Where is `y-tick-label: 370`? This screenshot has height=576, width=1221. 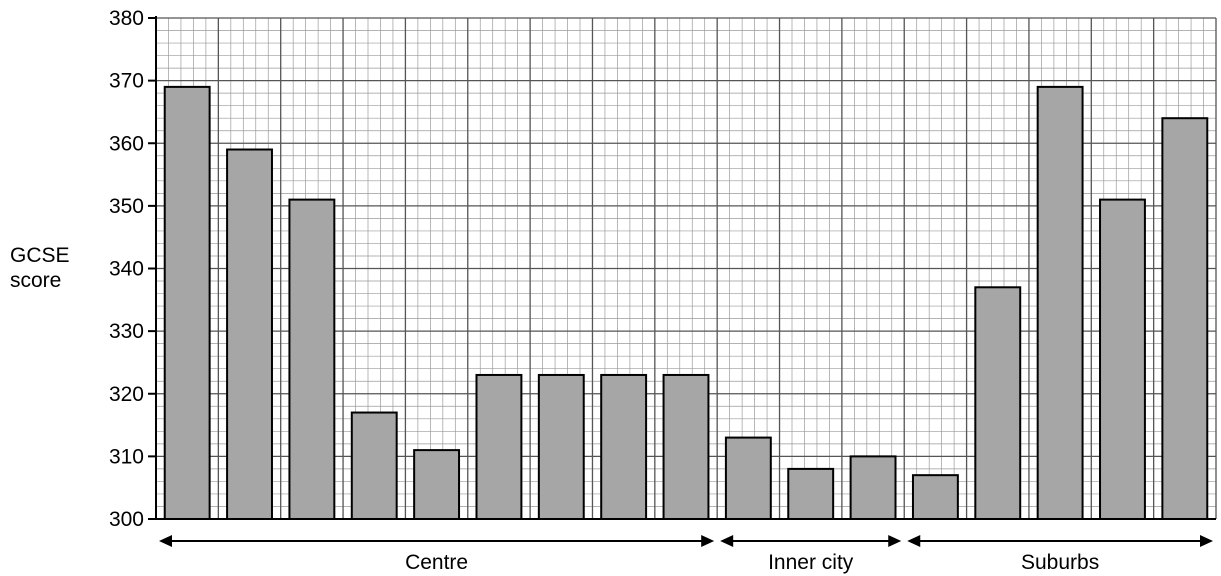 y-tick-label: 370 is located at coordinates (126, 81).